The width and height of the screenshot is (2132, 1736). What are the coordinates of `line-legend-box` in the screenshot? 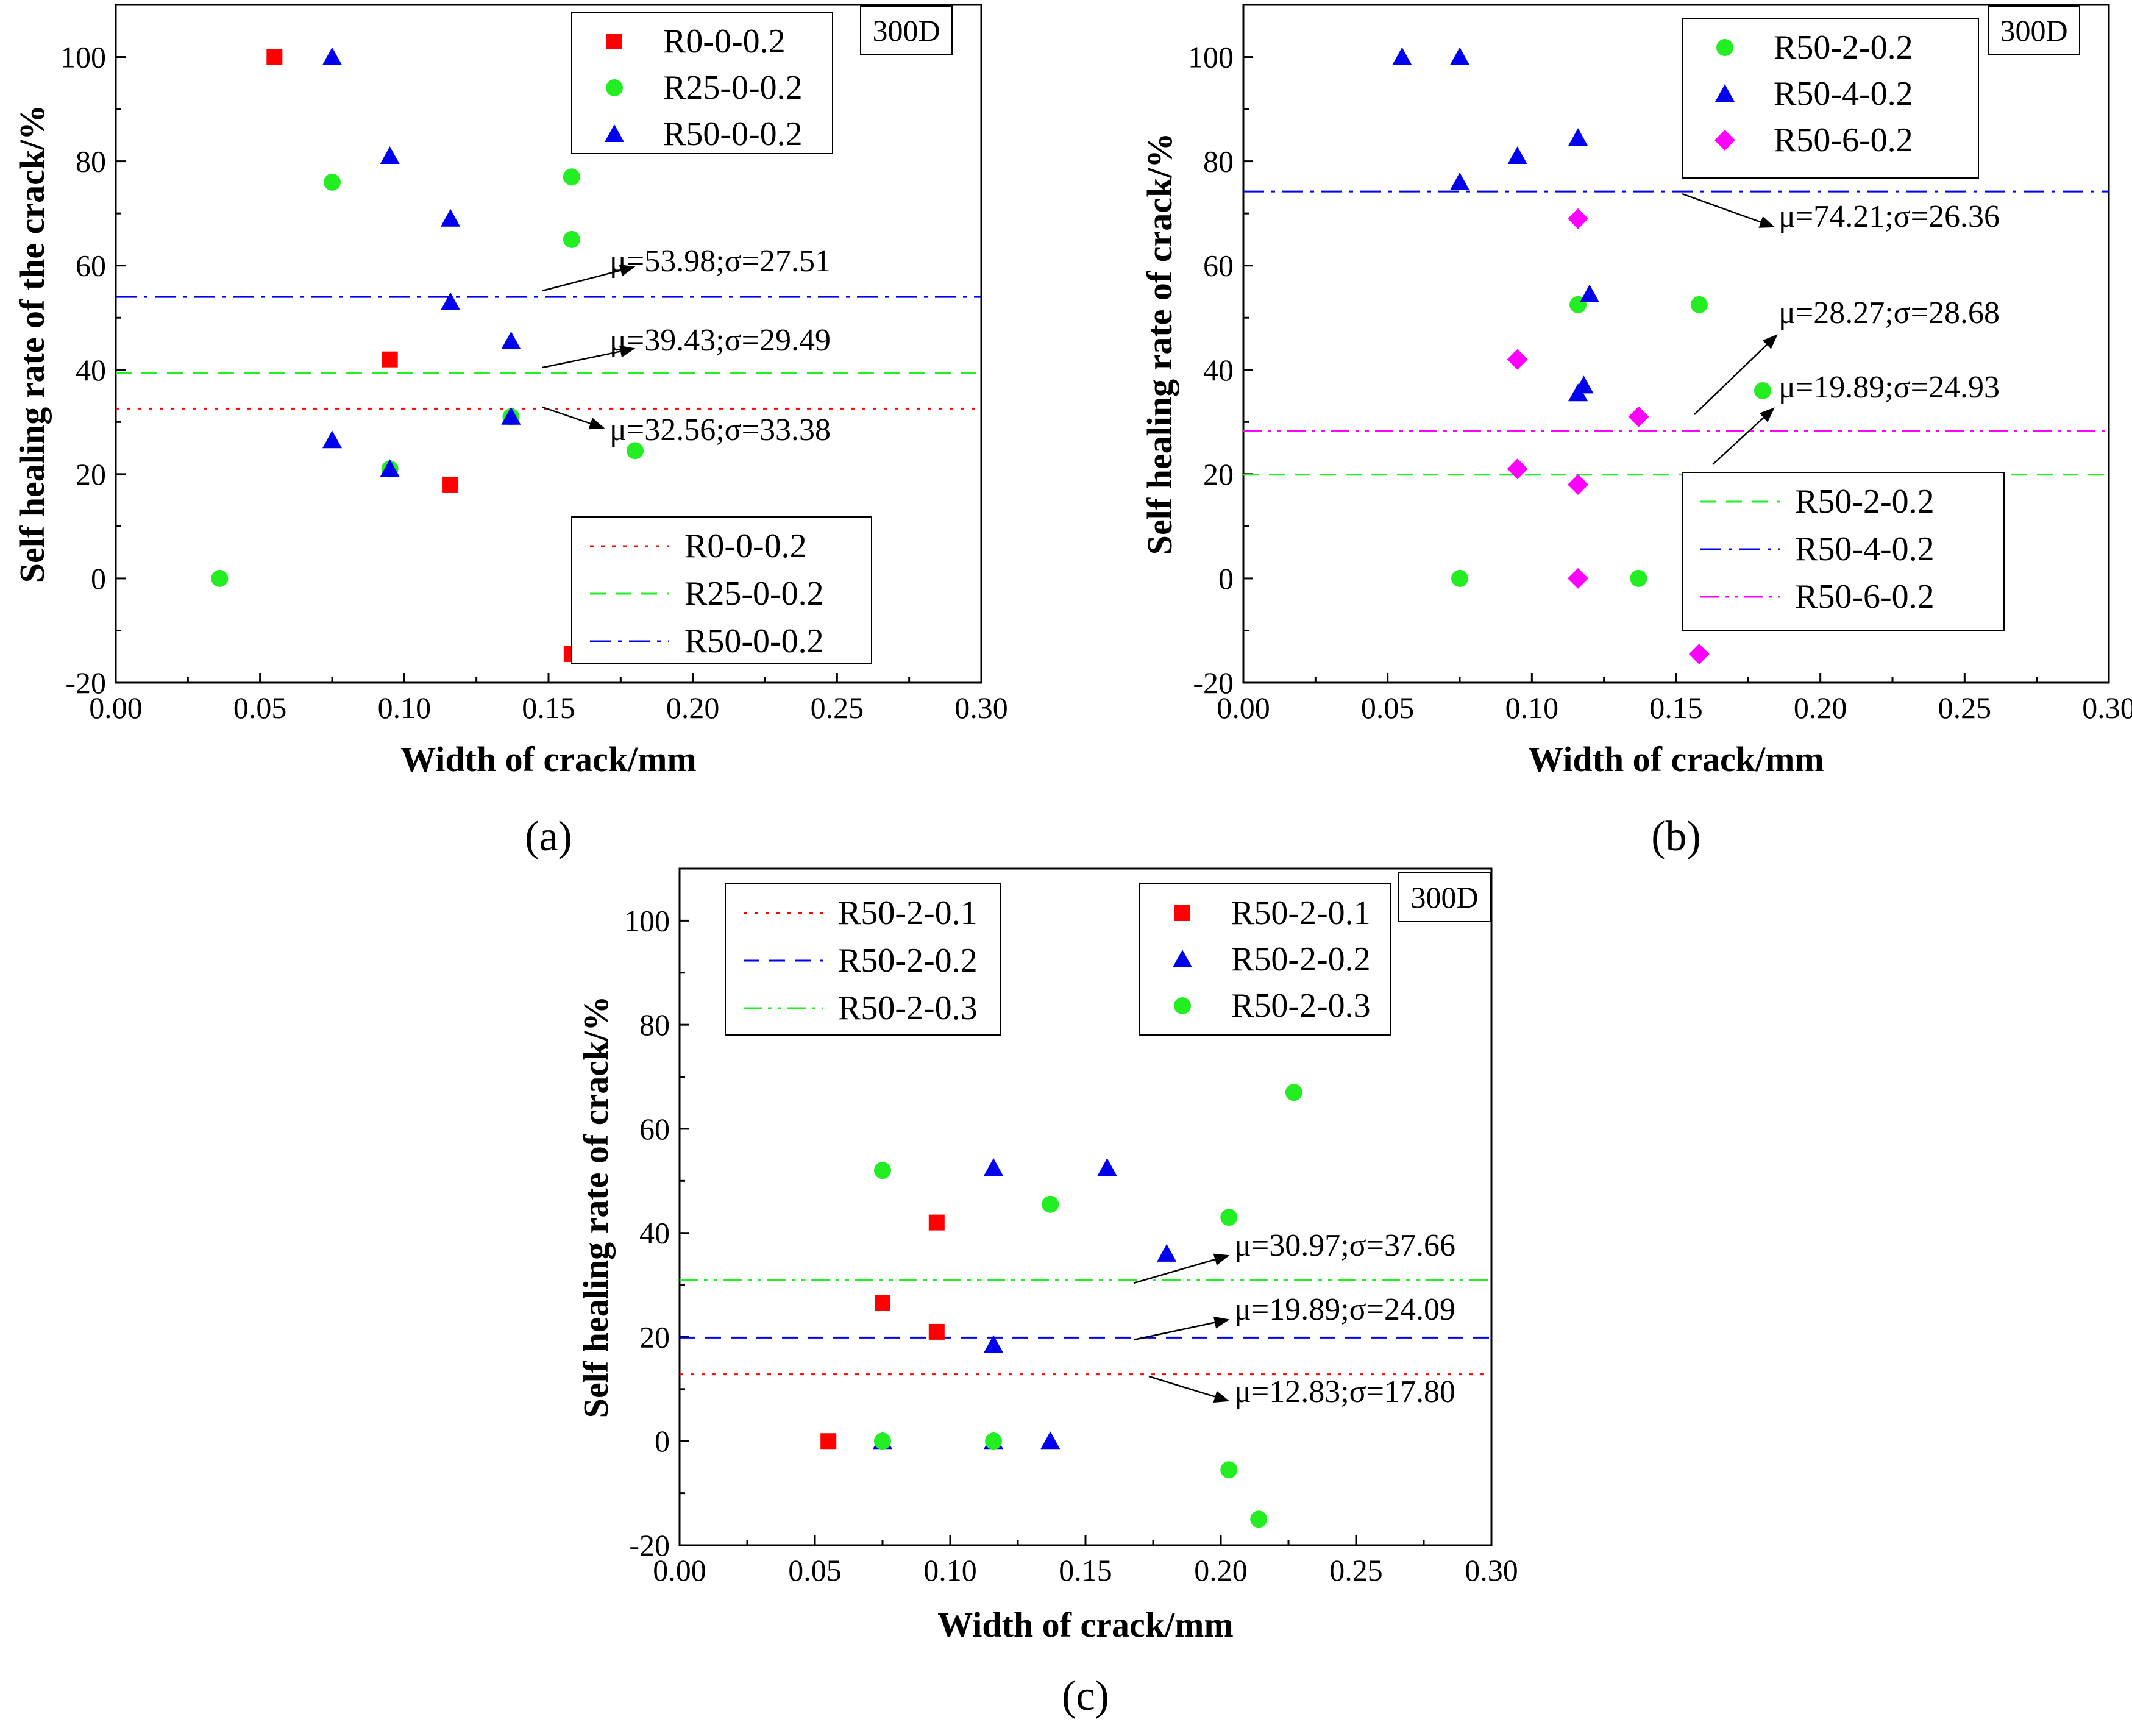 It's located at (721, 590).